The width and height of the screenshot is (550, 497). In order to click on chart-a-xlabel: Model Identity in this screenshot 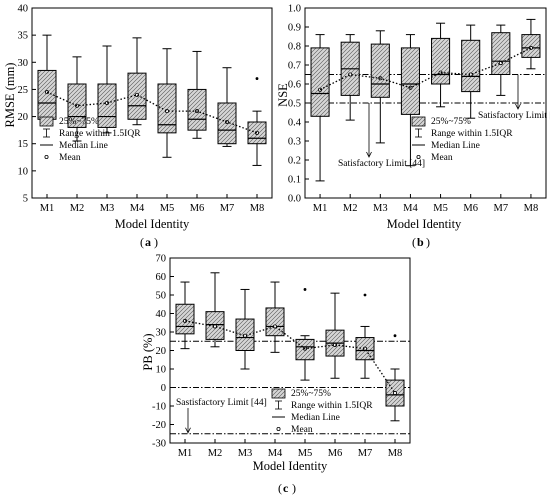, I will do `click(152, 224)`.